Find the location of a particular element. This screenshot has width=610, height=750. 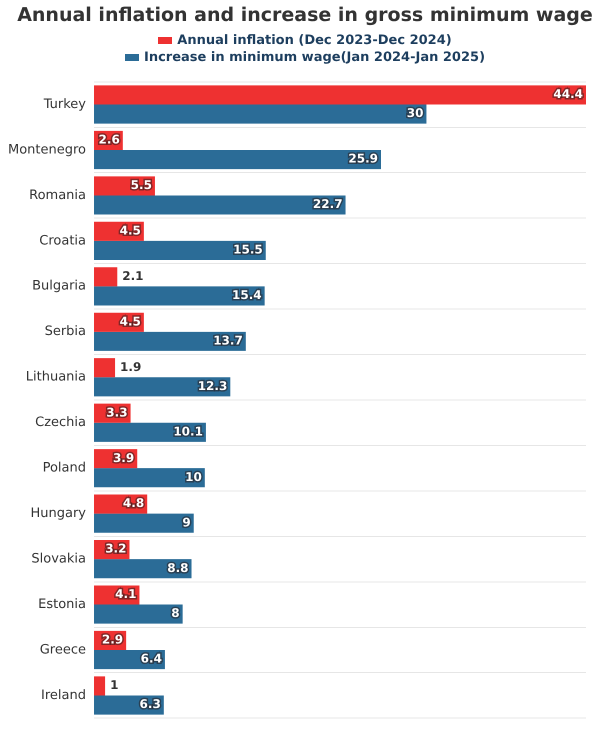

y-tick-label: Poland is located at coordinates (64, 468).